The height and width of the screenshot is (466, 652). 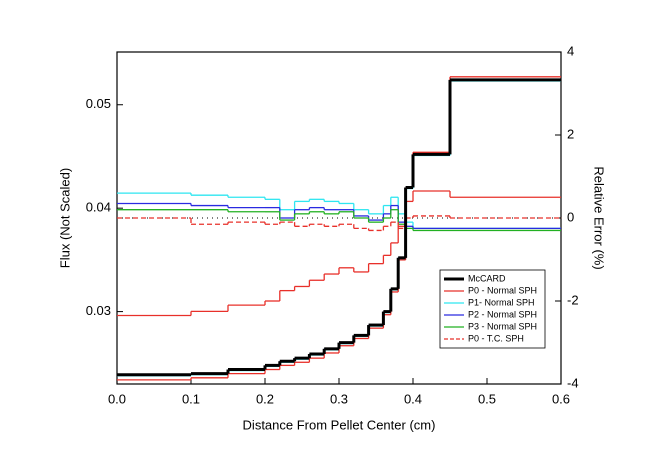 What do you see at coordinates (502, 326) in the screenshot?
I see `legend-label: P3 - Normal SPH` at bounding box center [502, 326].